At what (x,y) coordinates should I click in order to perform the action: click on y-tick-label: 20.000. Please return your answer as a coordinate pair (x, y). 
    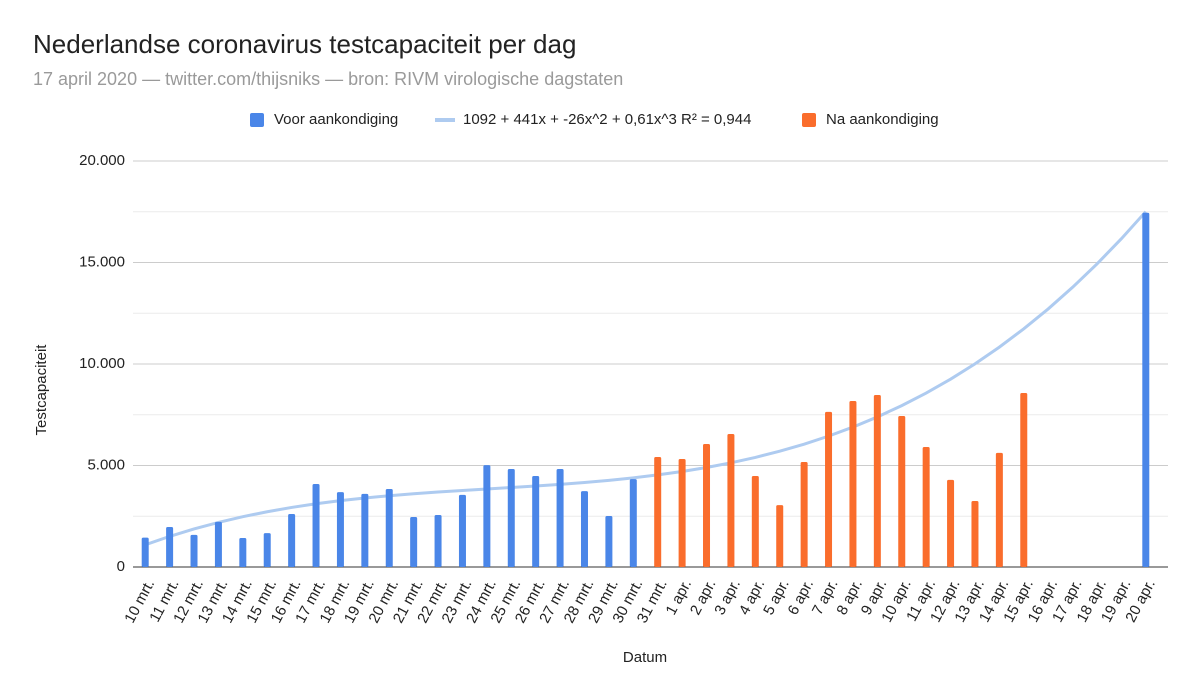
    Looking at the image, I should click on (102, 160).